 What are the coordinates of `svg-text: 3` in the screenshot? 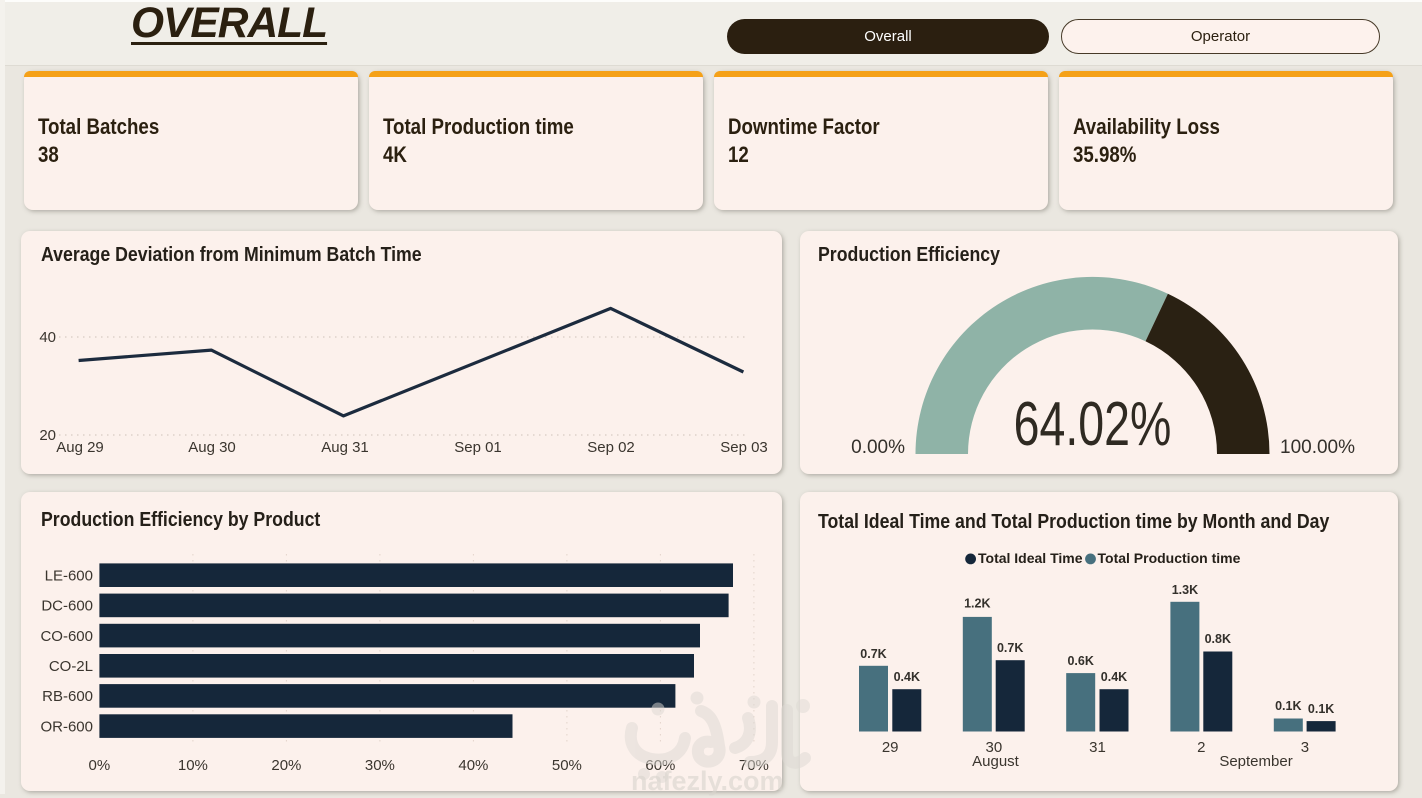 It's located at (1305, 747).